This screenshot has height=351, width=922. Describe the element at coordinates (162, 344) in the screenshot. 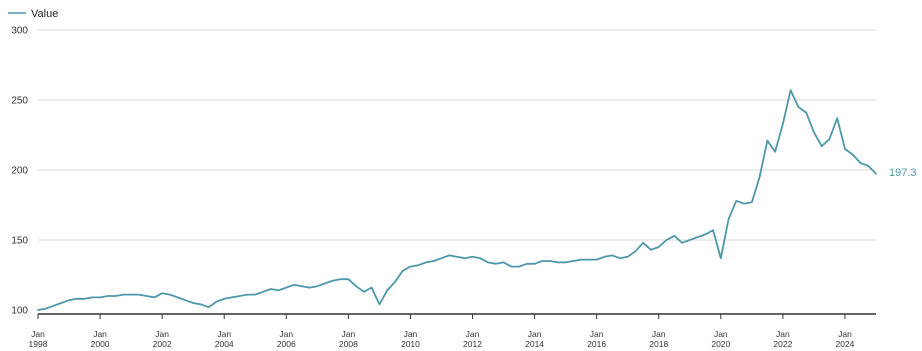

I see `x-tick-label-year: 2002` at that location.